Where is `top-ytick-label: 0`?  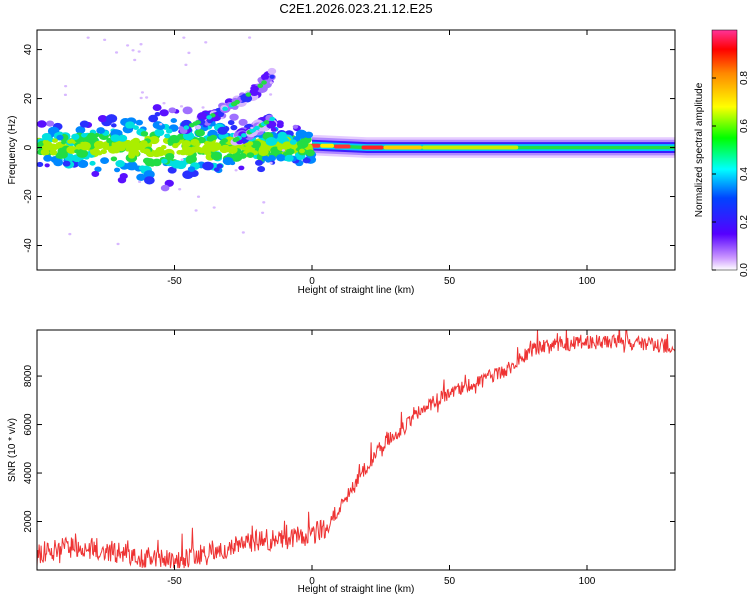 top-ytick-label: 0 is located at coordinates (28, 147).